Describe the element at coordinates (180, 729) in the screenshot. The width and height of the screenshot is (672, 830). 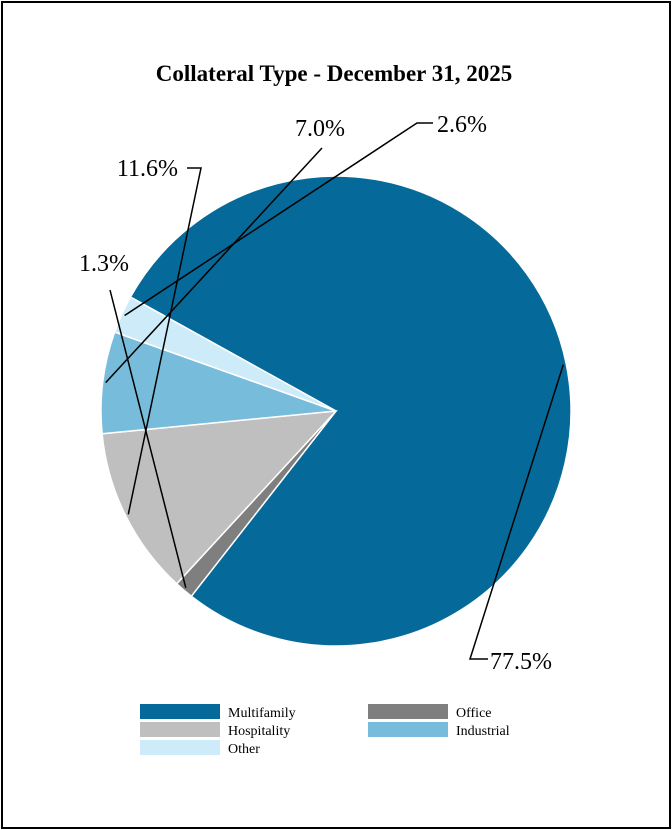
I see `legend-swatch-hospitality` at that location.